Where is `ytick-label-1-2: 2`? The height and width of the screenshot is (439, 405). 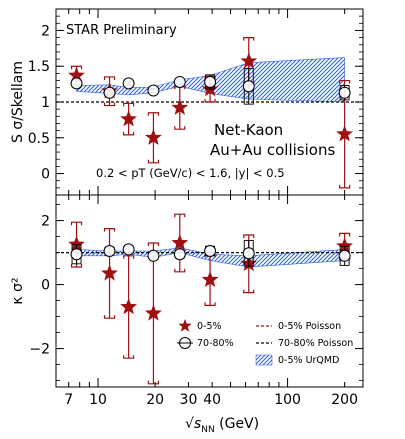 ytick-label-1-2: 2 is located at coordinates (45, 222).